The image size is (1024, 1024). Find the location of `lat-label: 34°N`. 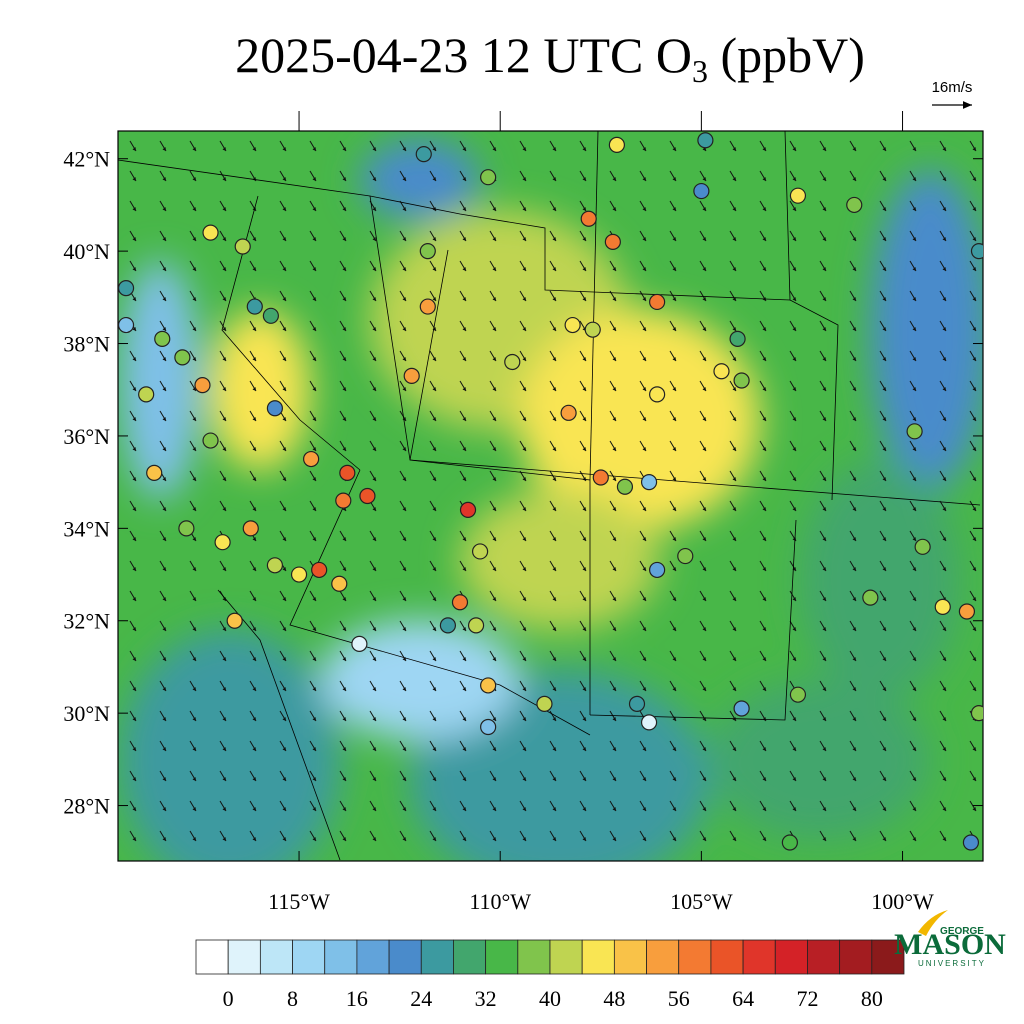

lat-label: 34°N is located at coordinates (86, 528).